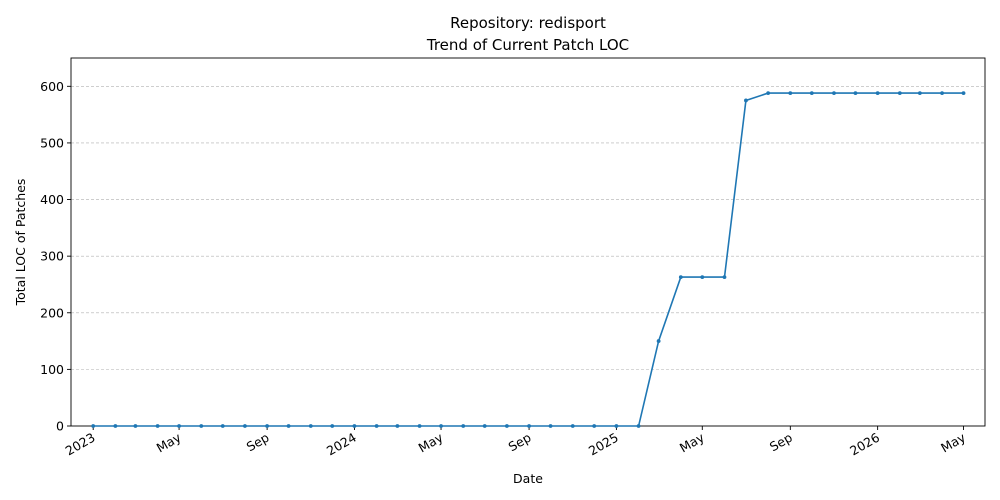 The image size is (1000, 500). I want to click on x-tick-label: 2026, so click(864, 444).